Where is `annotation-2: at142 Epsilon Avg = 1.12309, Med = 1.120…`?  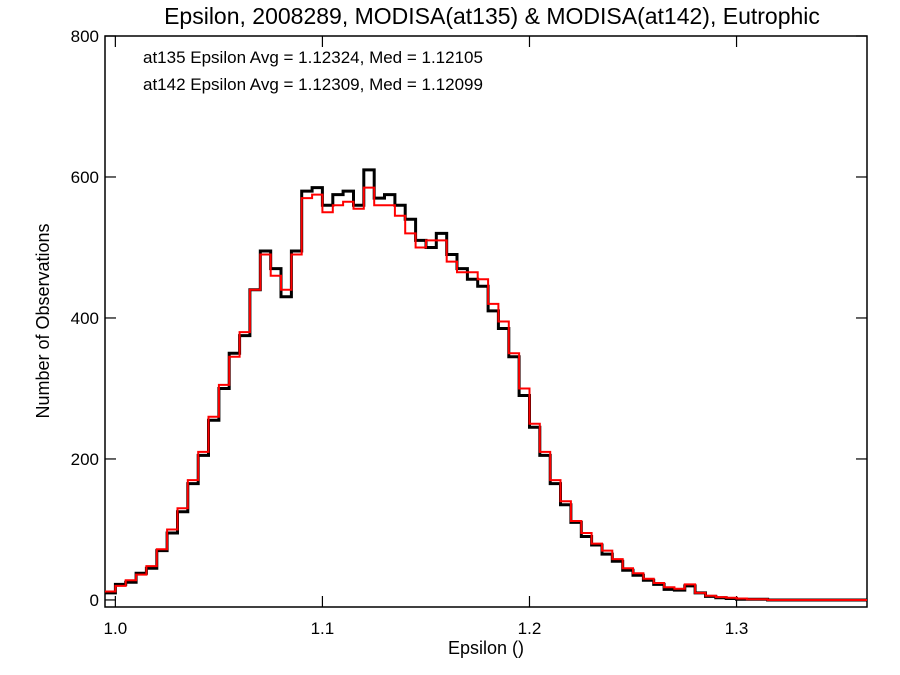 annotation-2: at142 Epsilon Avg = 1.12309, Med = 1.120… is located at coordinates (313, 84).